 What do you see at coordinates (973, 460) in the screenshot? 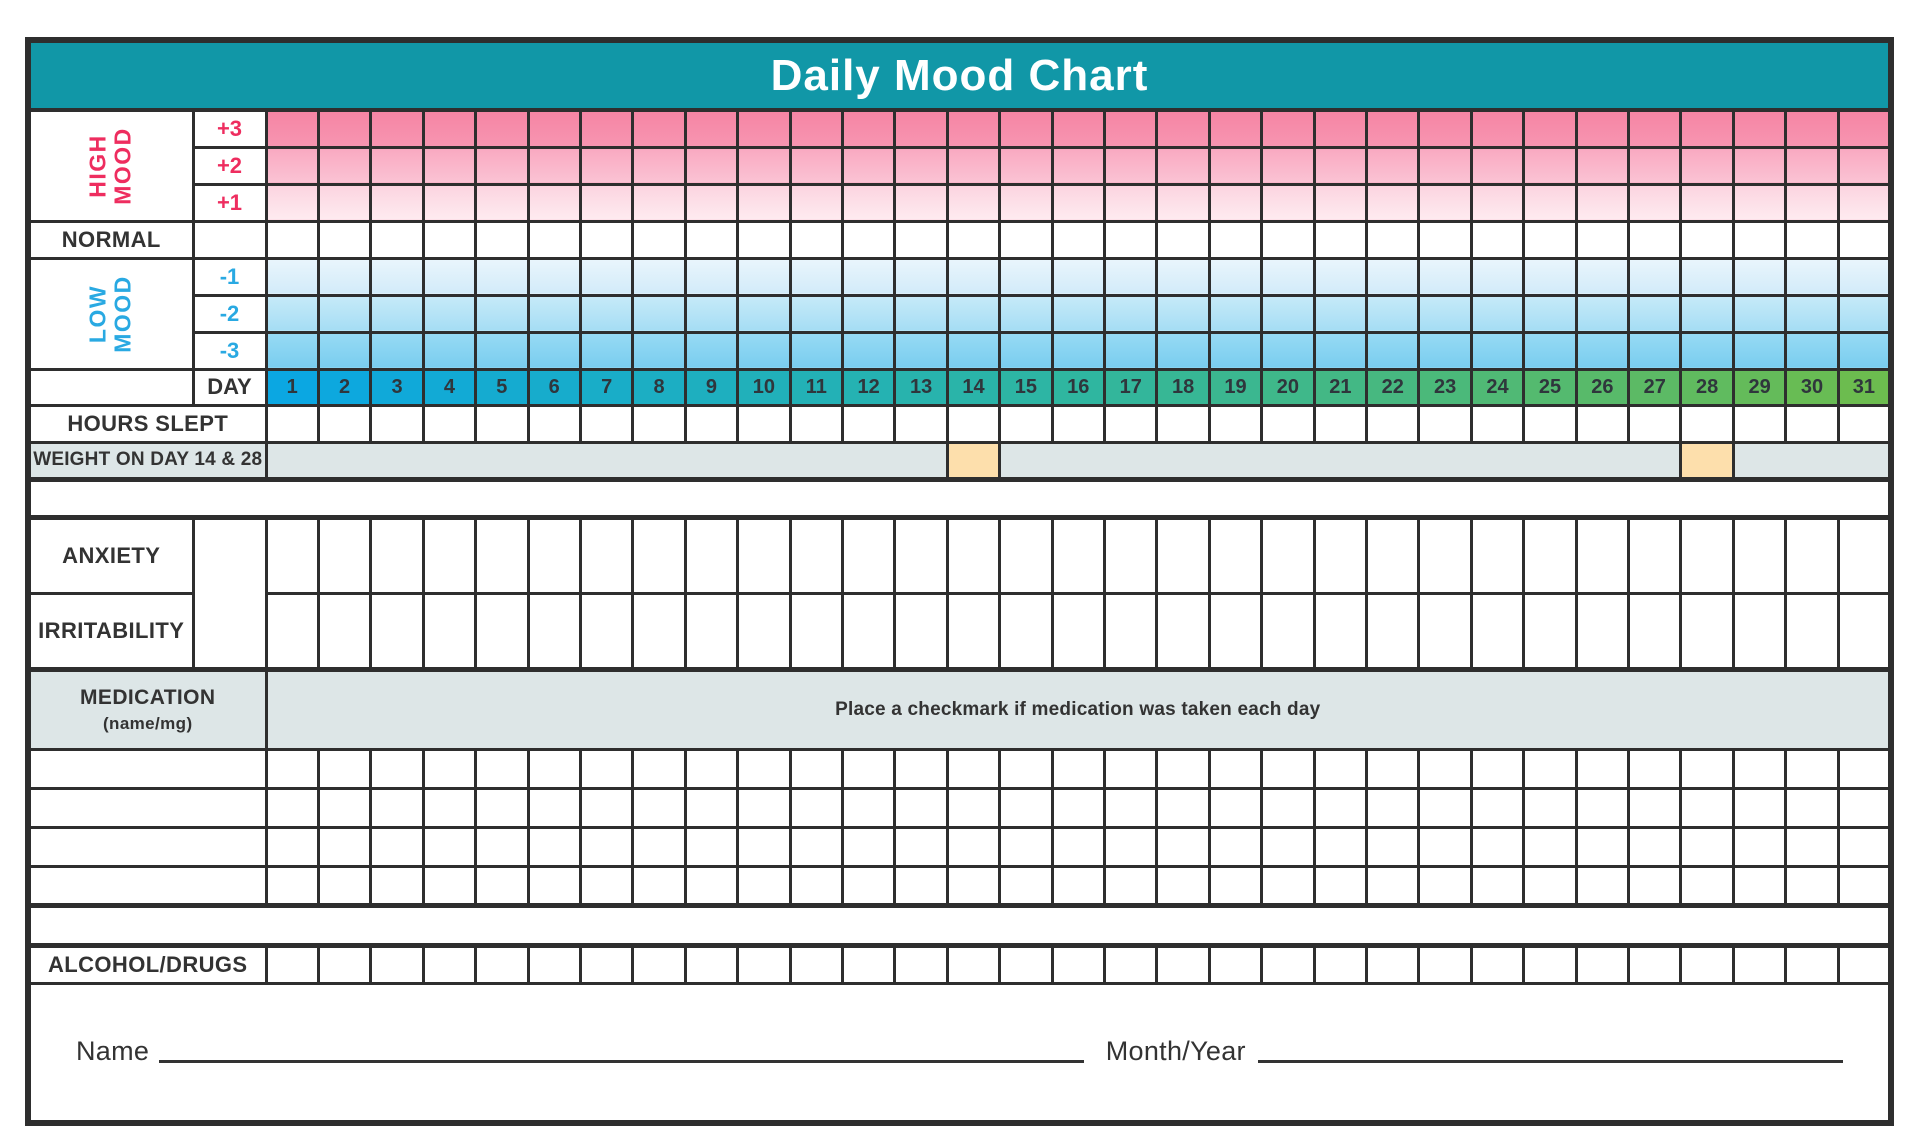
I see `weight-day14-cell` at bounding box center [973, 460].